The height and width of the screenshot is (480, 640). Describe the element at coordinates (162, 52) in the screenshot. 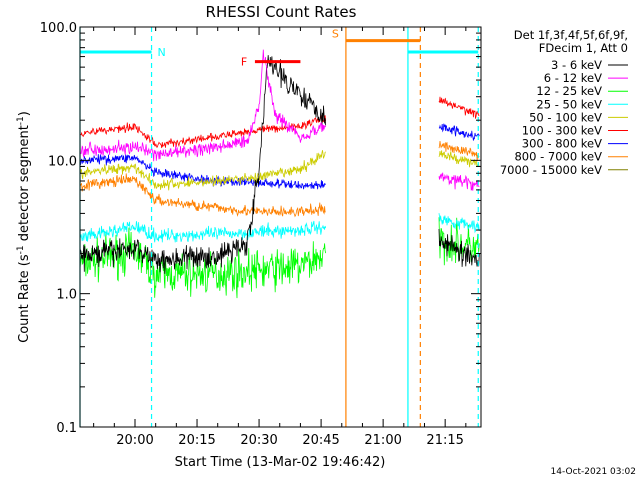

I see `night-flag-label: N` at that location.